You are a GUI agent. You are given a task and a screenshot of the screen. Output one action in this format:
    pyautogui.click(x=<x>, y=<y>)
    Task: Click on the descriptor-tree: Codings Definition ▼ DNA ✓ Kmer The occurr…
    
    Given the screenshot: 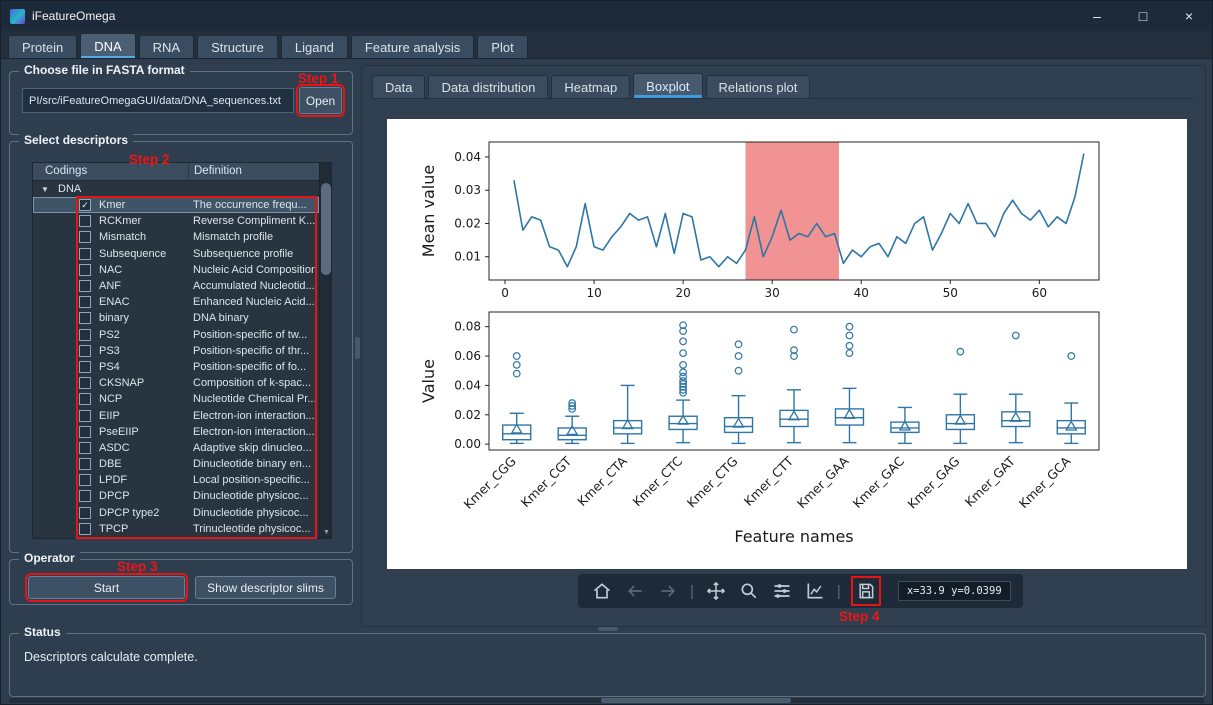 What is the action you would take?
    pyautogui.click(x=182, y=350)
    